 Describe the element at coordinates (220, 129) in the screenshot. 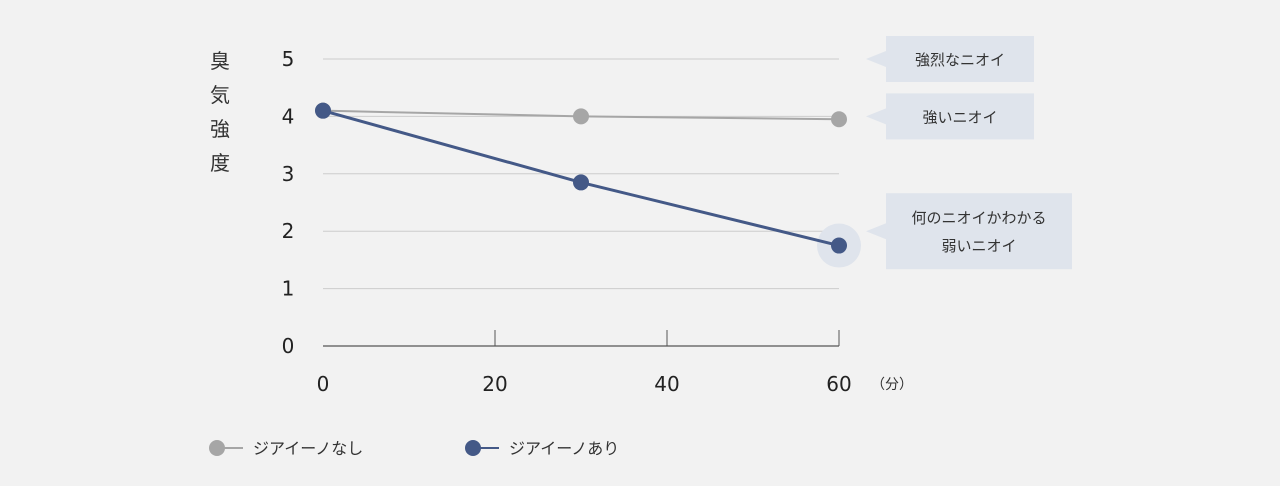

I see `y-axis-label-char: 強` at that location.